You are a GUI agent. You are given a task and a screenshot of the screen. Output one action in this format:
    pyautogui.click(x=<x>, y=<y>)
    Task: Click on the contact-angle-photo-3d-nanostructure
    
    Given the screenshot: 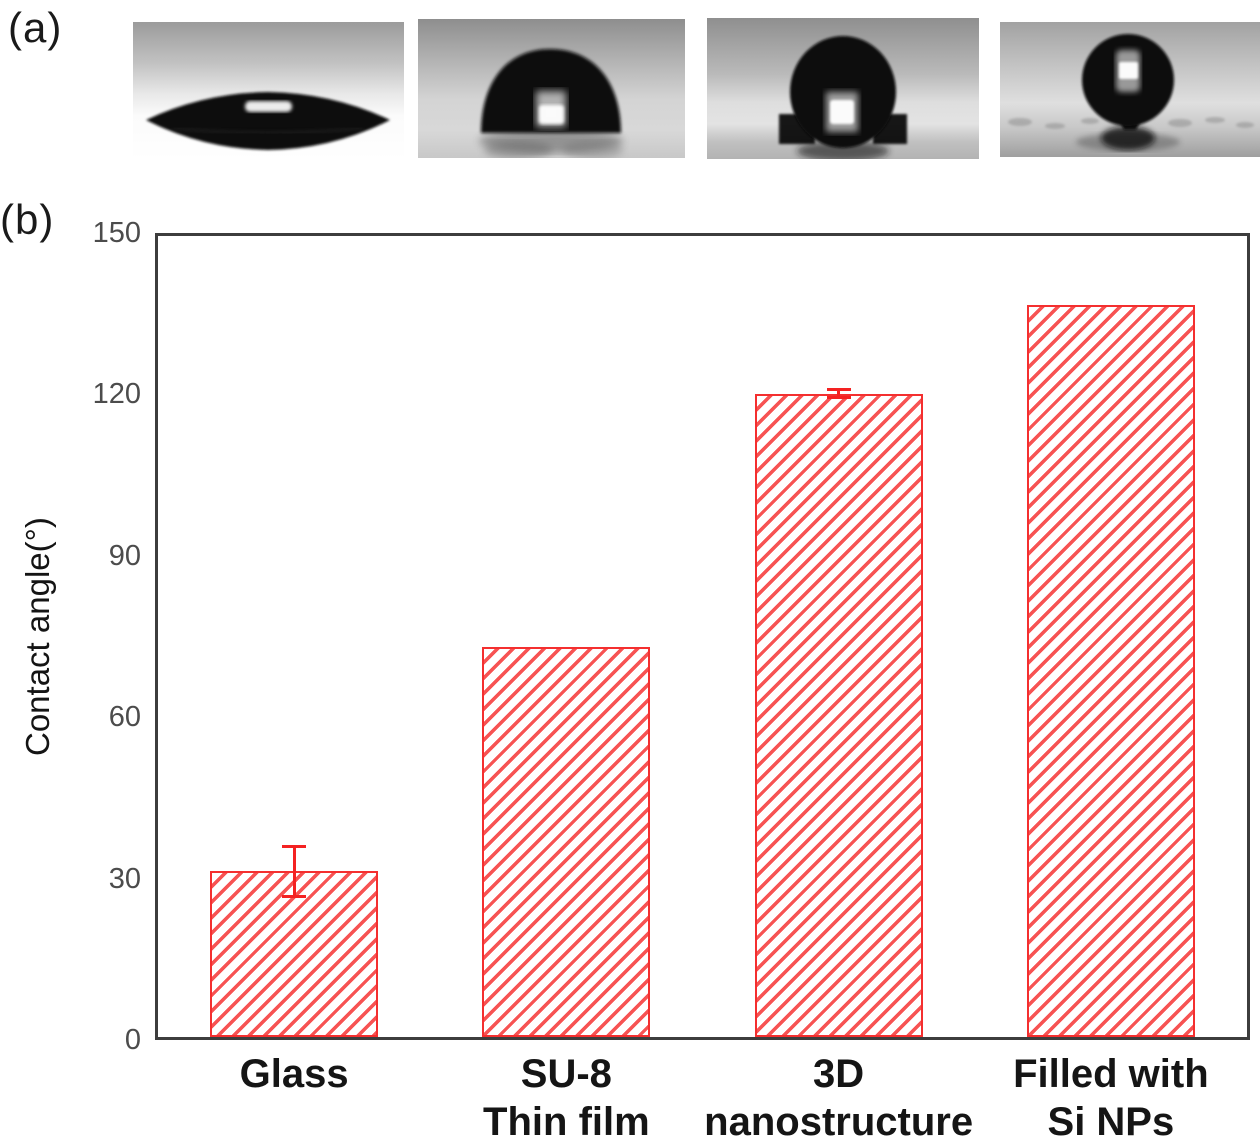 What is the action you would take?
    pyautogui.click(x=843, y=88)
    